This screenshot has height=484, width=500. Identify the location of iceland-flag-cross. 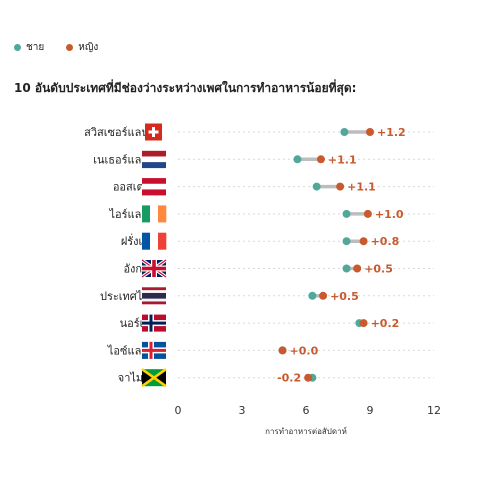
(154, 350).